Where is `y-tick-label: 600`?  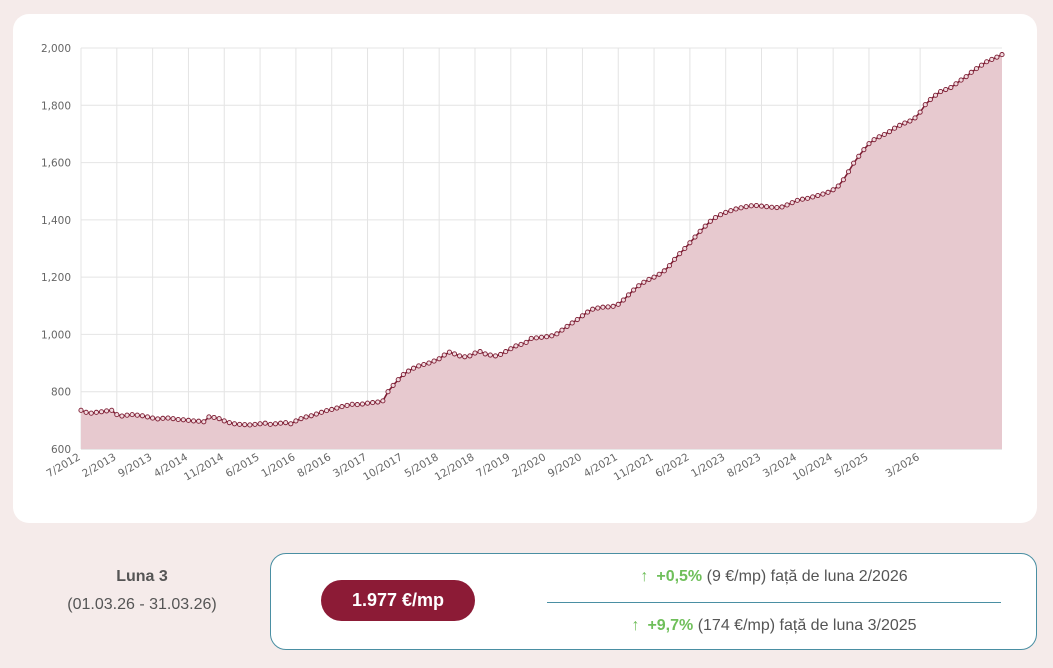 y-tick-label: 600 is located at coordinates (61, 450).